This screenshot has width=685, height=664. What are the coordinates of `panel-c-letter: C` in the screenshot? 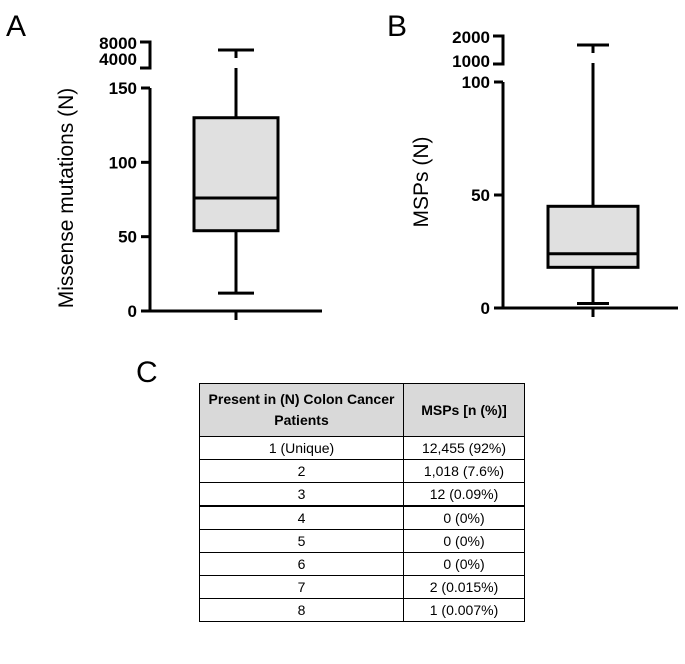 It's located at (147, 372).